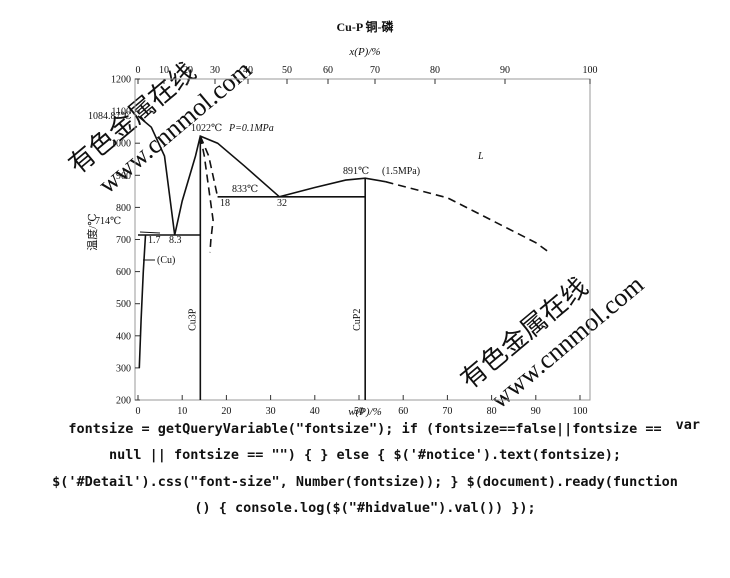 This screenshot has width=730, height=578. What do you see at coordinates (364, 52) in the screenshot?
I see `top-axis-label: x(P)/%` at bounding box center [364, 52].